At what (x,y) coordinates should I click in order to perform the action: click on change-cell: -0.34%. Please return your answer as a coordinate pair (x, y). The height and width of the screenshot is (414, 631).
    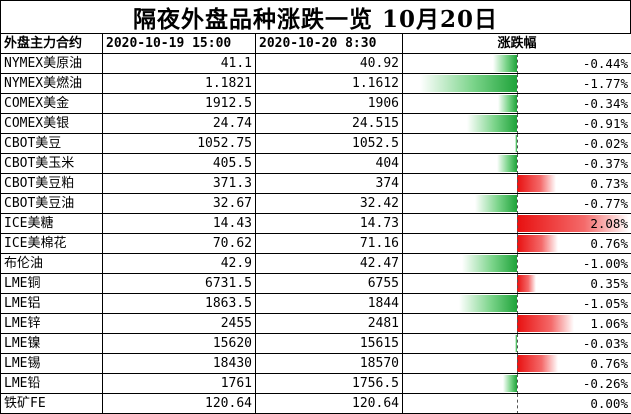
    Looking at the image, I should click on (517, 104).